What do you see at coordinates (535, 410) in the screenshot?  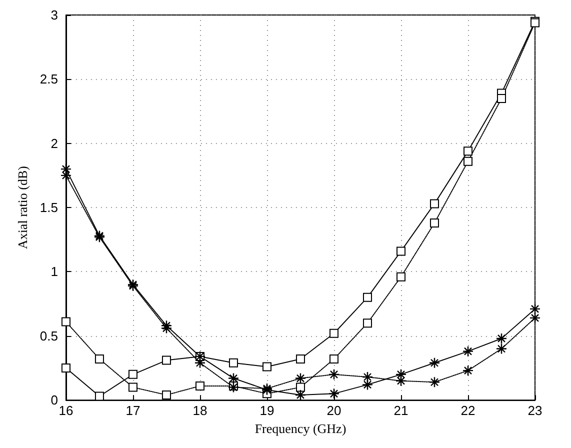 I see `x-tick-label: 23` at bounding box center [535, 410].